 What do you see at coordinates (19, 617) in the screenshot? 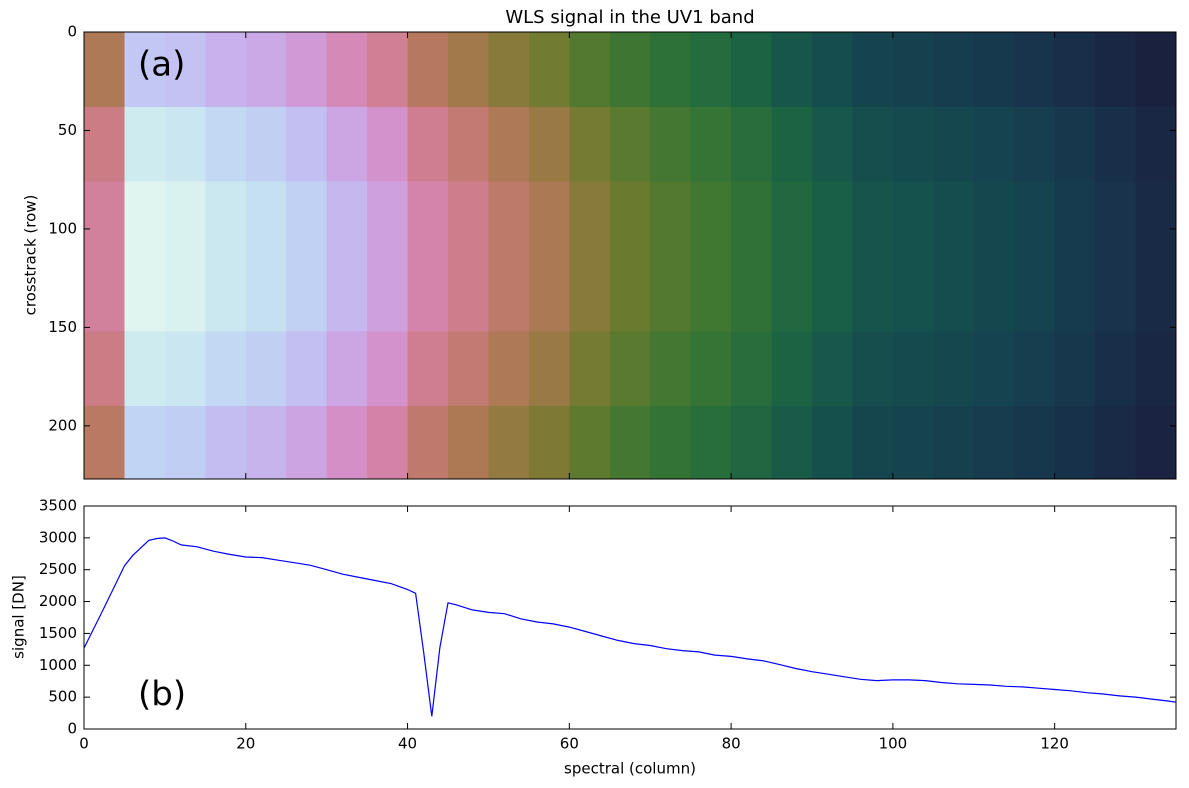
I see `y-axis-label: signal [DN]` at bounding box center [19, 617].